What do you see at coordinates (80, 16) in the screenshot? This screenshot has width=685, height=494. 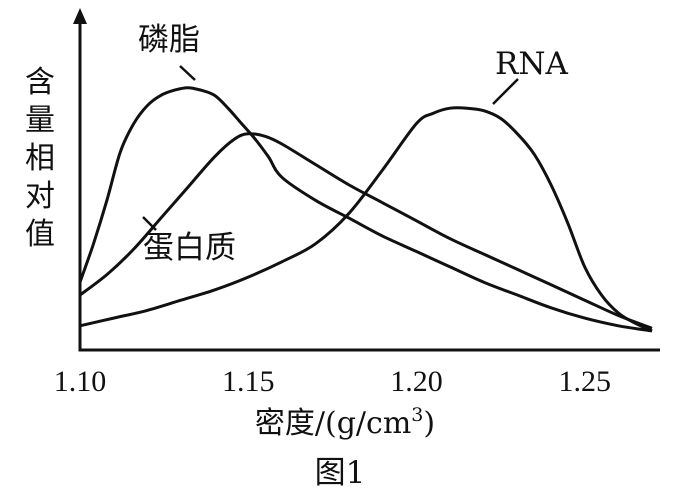 I see `y-axis-arrowhead` at bounding box center [80, 16].